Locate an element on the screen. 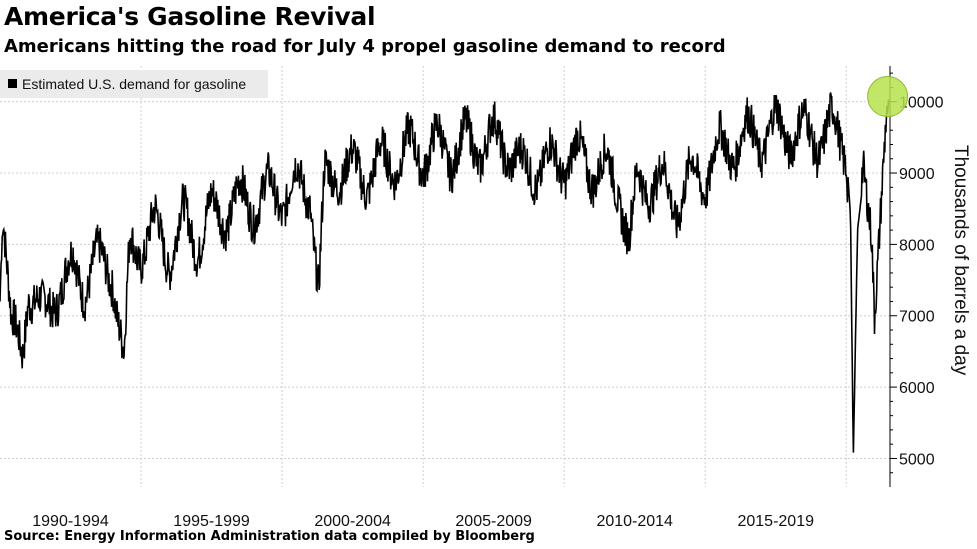 This screenshot has height=549, width=977. x-tick-label: 2005-2009 is located at coordinates (493, 521).